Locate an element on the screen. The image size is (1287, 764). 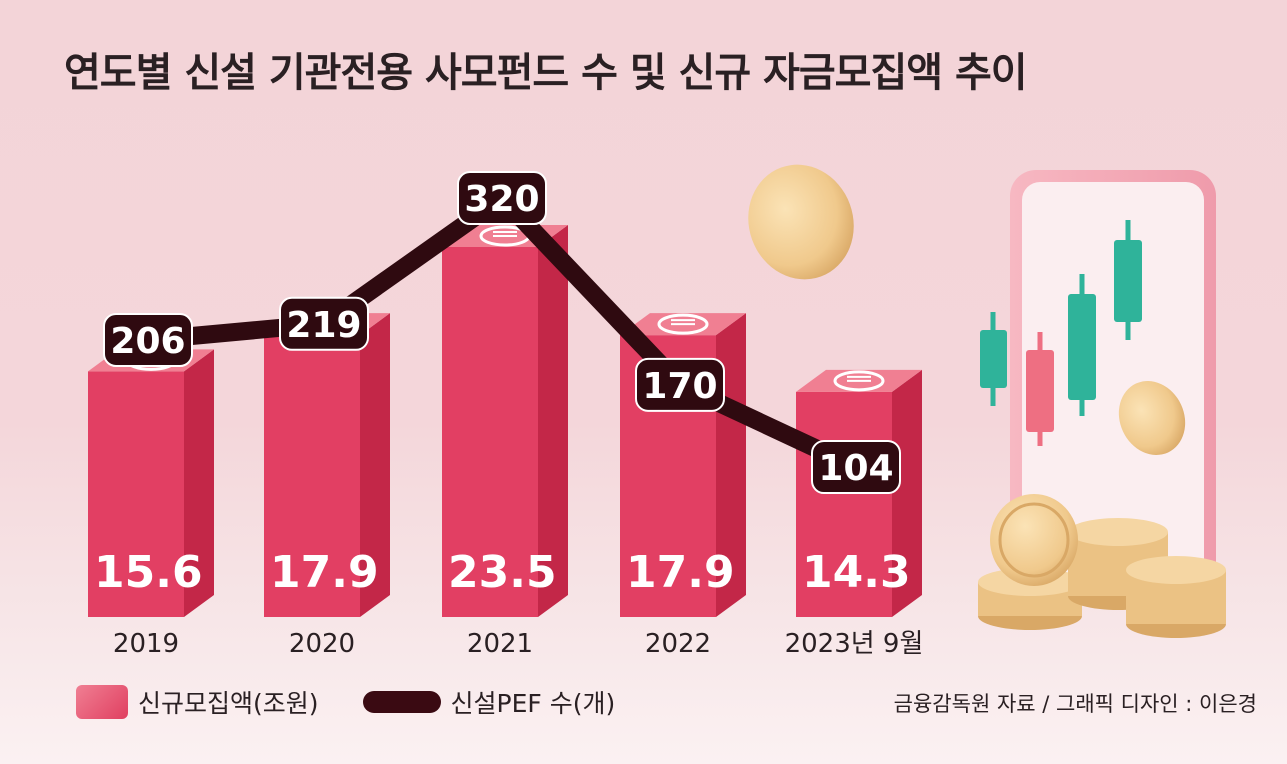
bar: 23.5 is located at coordinates (505, 421).